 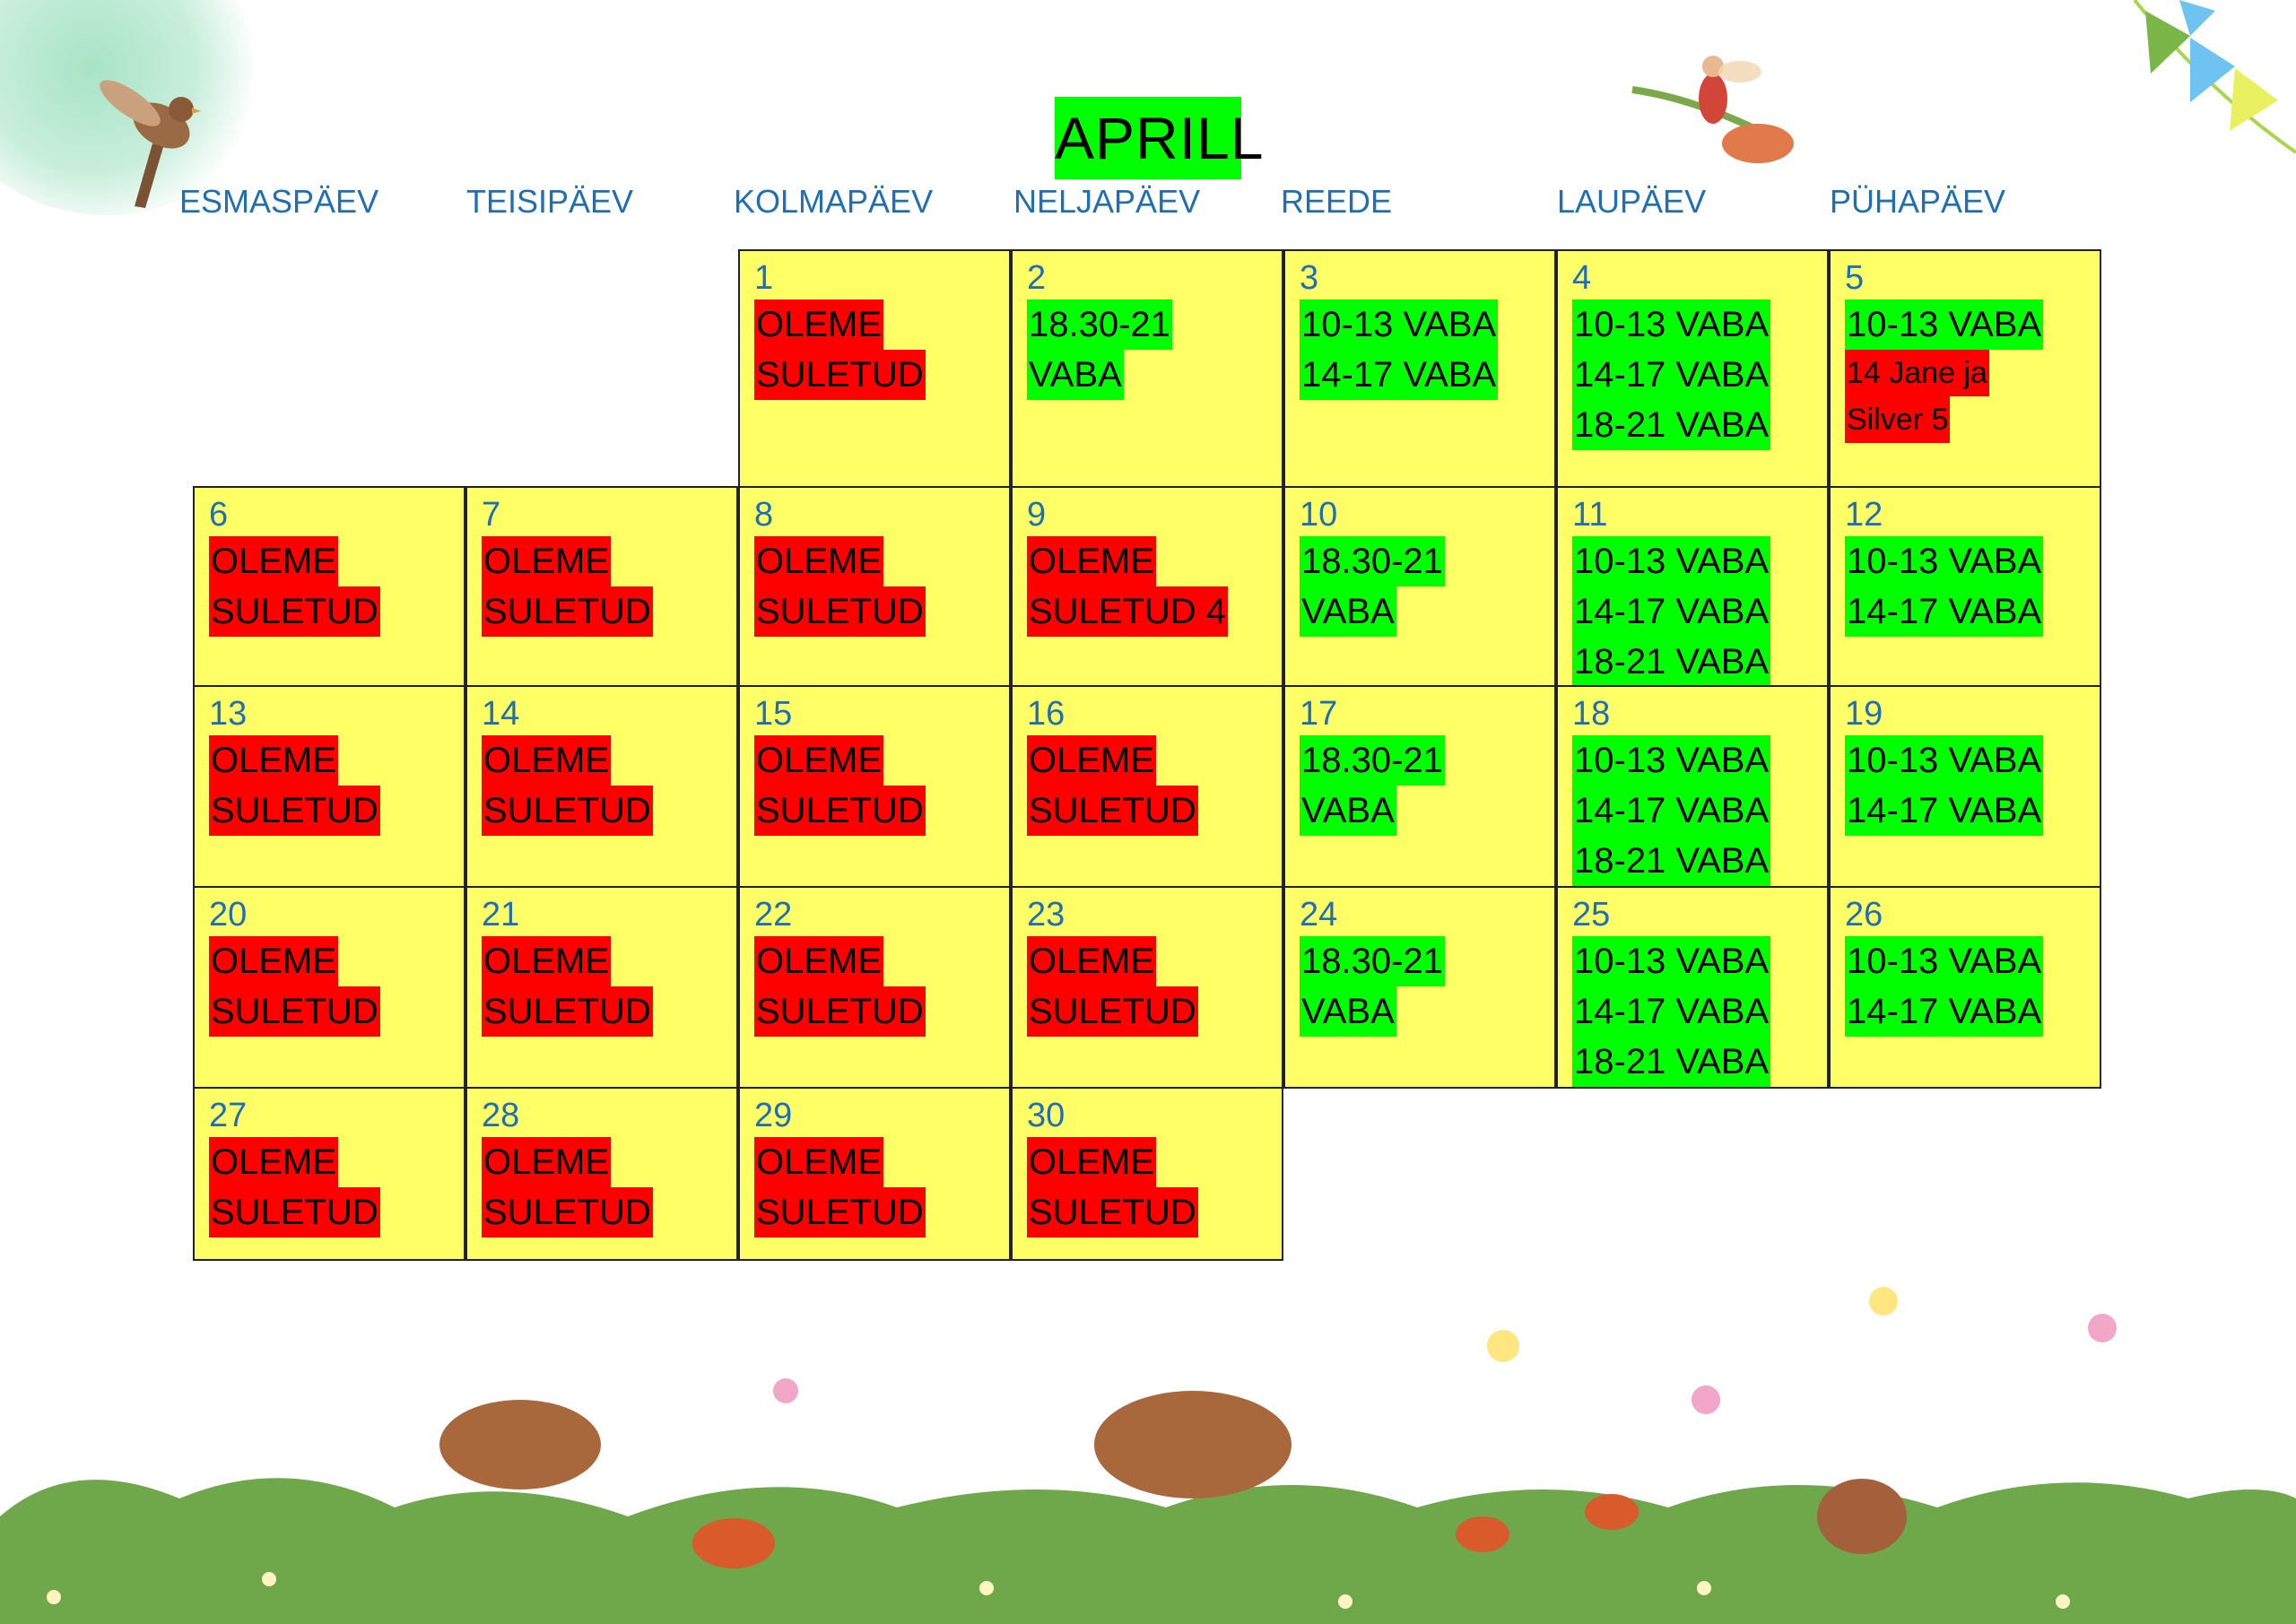 I want to click on day-cell: 21 OLEME SULETUD, so click(x=601, y=987).